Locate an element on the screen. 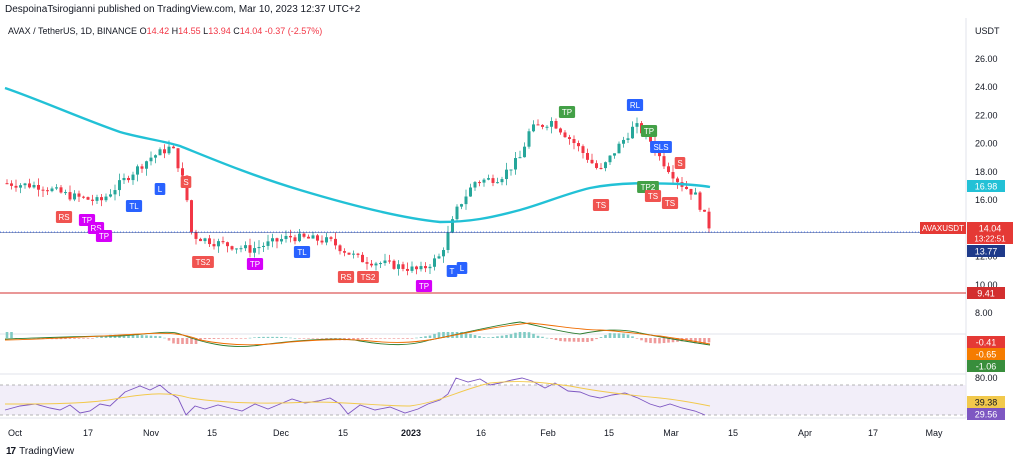  high-label: H is located at coordinates (175, 31).